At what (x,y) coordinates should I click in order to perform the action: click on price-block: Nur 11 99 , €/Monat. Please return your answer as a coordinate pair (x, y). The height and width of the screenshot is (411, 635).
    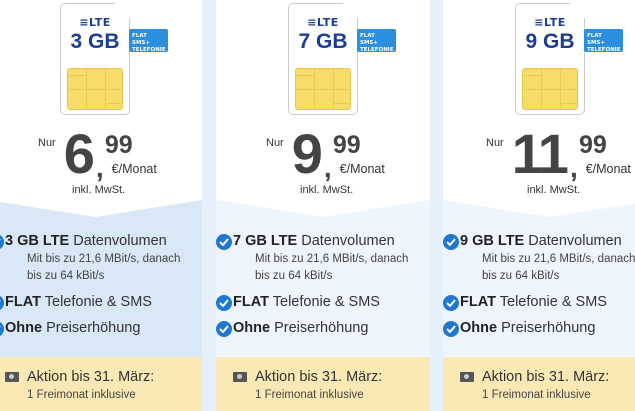
    Looking at the image, I should click on (558, 153).